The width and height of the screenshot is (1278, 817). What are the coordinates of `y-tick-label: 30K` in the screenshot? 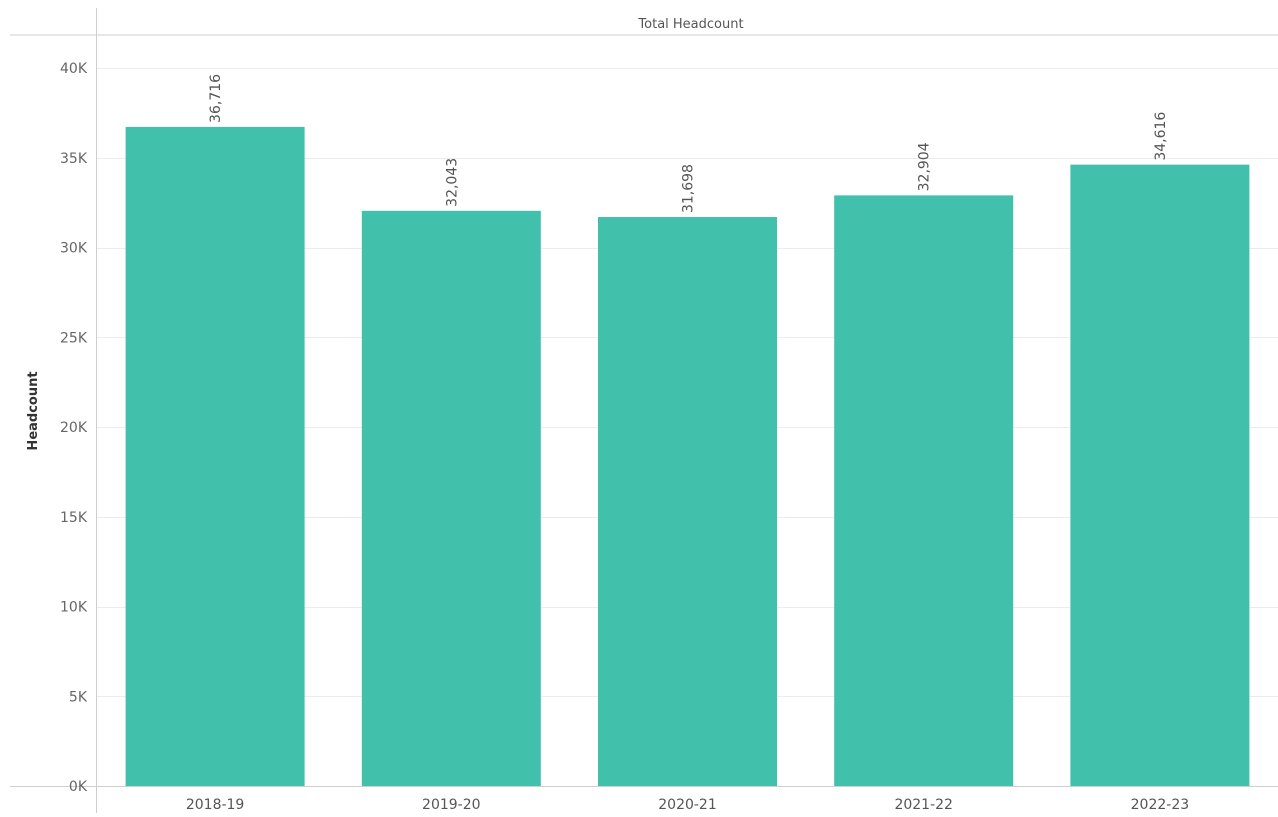 It's located at (74, 249).